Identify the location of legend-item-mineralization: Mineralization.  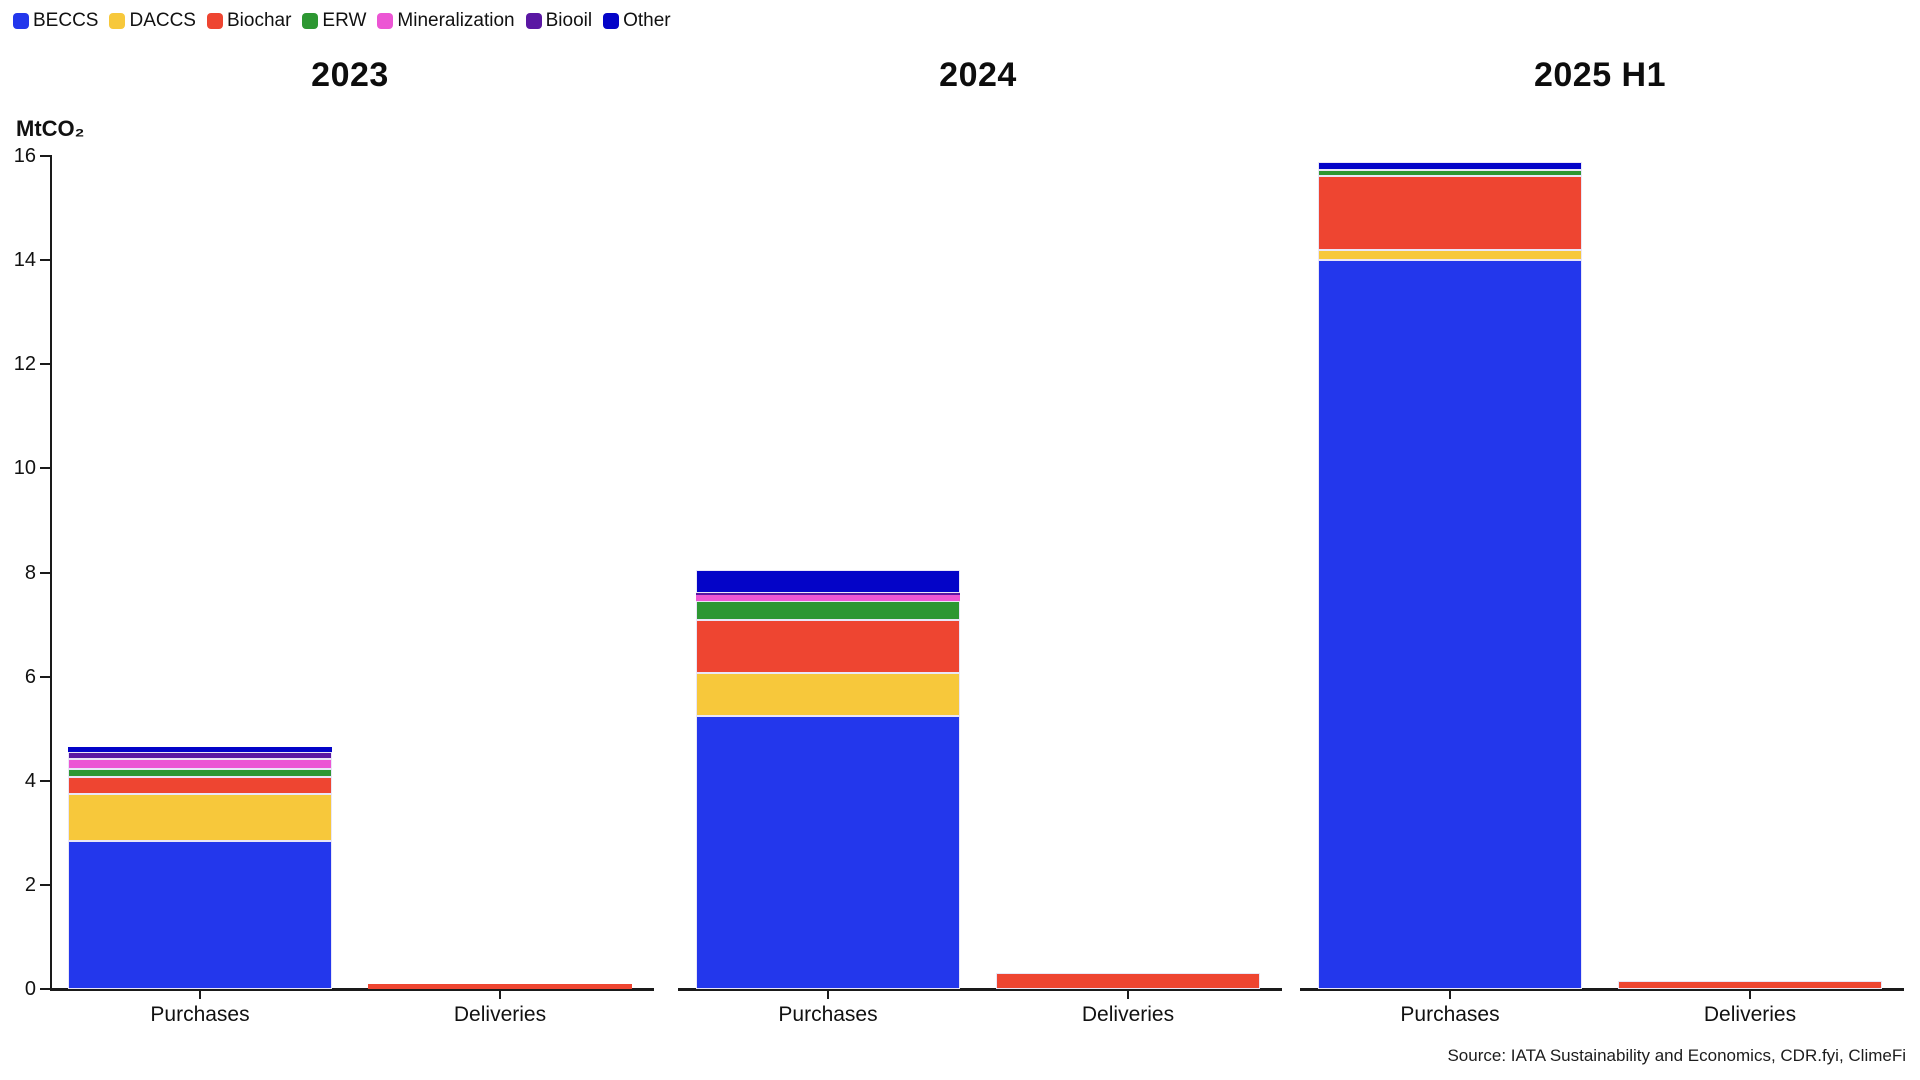
(446, 21).